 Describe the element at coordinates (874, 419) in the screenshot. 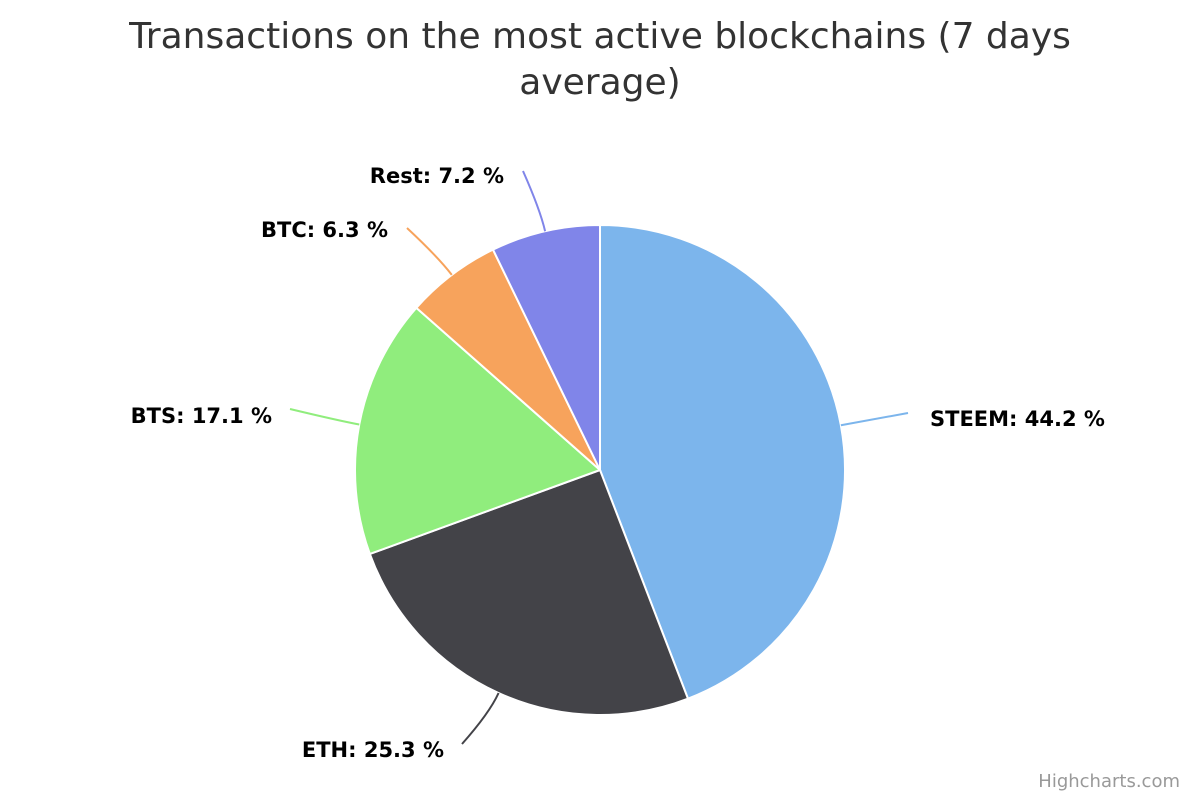

I see `connector-steem` at that location.